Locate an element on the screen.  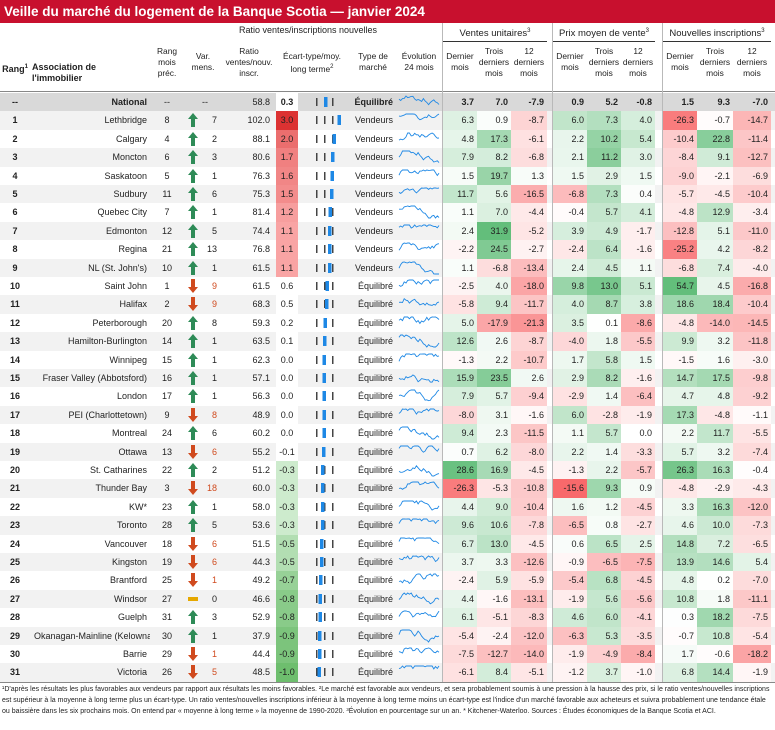
listings-value-cell: -11.1 is located at coordinates (752, 599).